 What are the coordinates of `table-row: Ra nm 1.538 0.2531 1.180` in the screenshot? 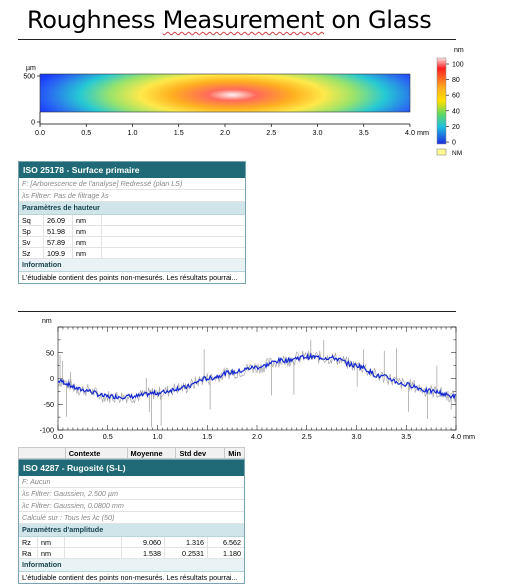 It's located at (131, 553).